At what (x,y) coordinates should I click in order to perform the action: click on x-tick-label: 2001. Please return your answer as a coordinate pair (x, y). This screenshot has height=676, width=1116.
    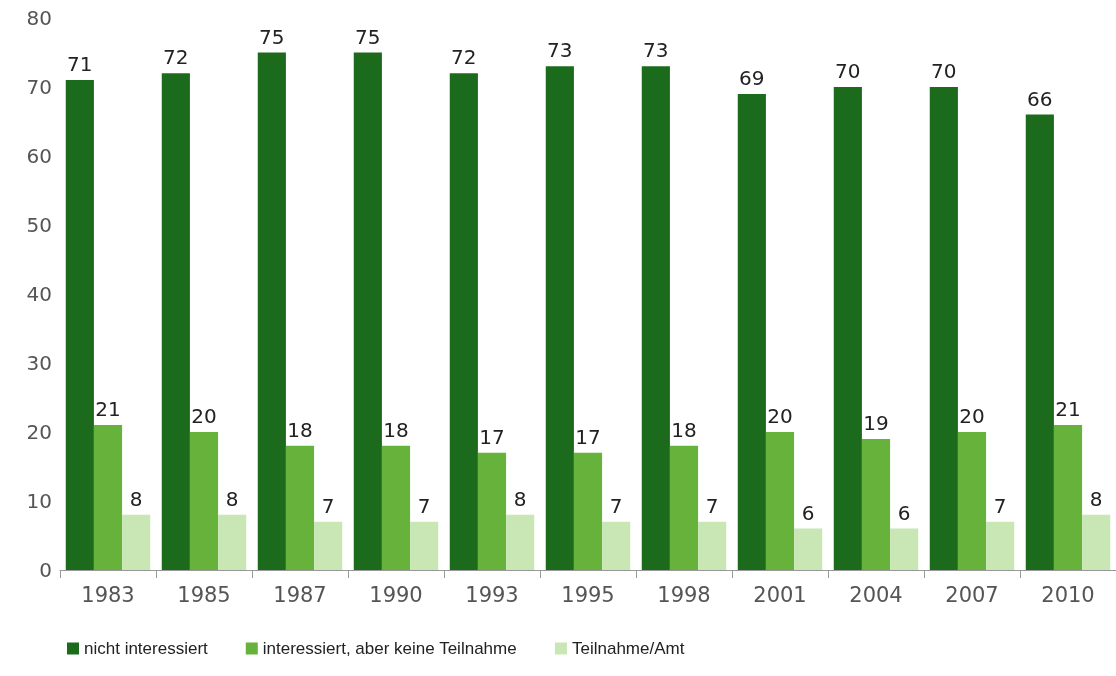
    Looking at the image, I should click on (780, 594).